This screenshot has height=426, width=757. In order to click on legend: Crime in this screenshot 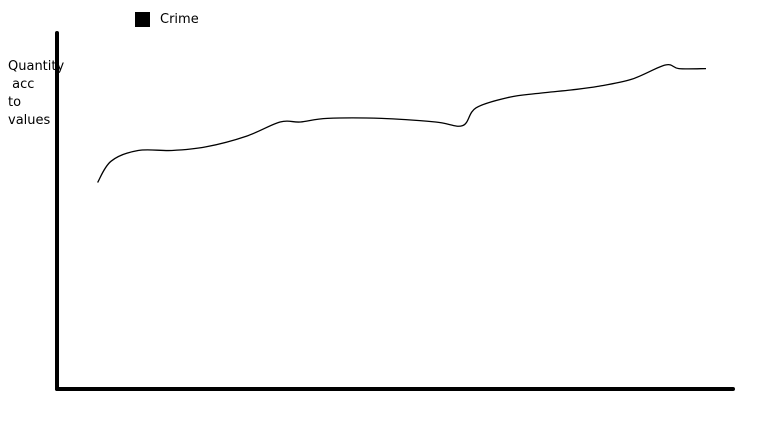, I will do `click(167, 19)`.